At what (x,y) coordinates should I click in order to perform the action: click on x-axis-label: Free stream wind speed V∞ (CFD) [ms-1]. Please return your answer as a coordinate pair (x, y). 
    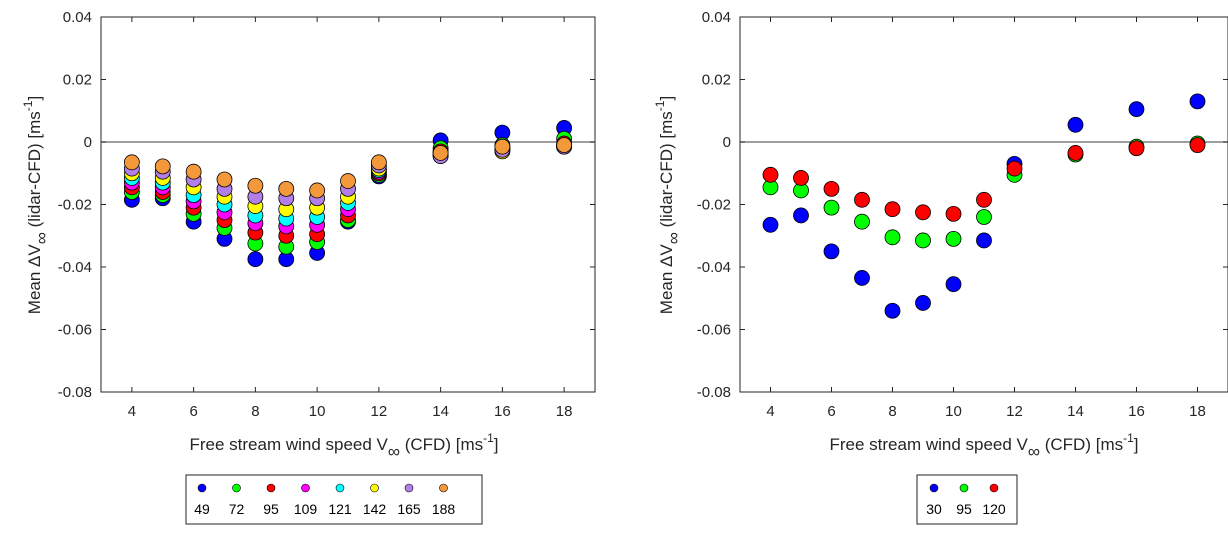
    Looking at the image, I should click on (983, 446).